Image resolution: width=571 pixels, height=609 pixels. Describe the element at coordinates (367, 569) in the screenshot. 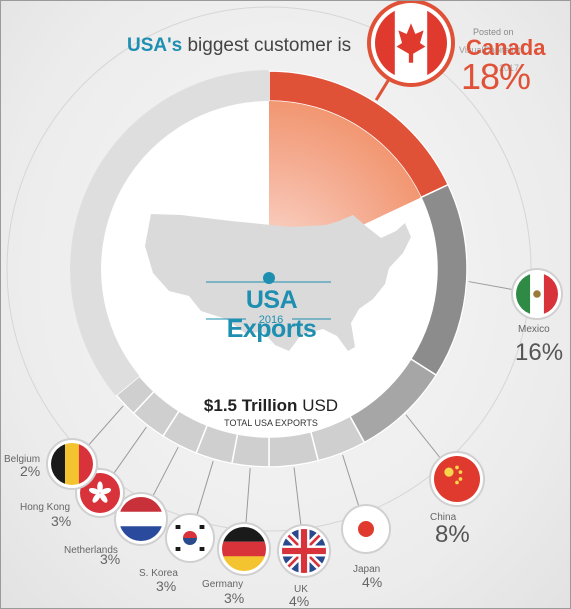

I see `country-label-japan: Japan` at that location.